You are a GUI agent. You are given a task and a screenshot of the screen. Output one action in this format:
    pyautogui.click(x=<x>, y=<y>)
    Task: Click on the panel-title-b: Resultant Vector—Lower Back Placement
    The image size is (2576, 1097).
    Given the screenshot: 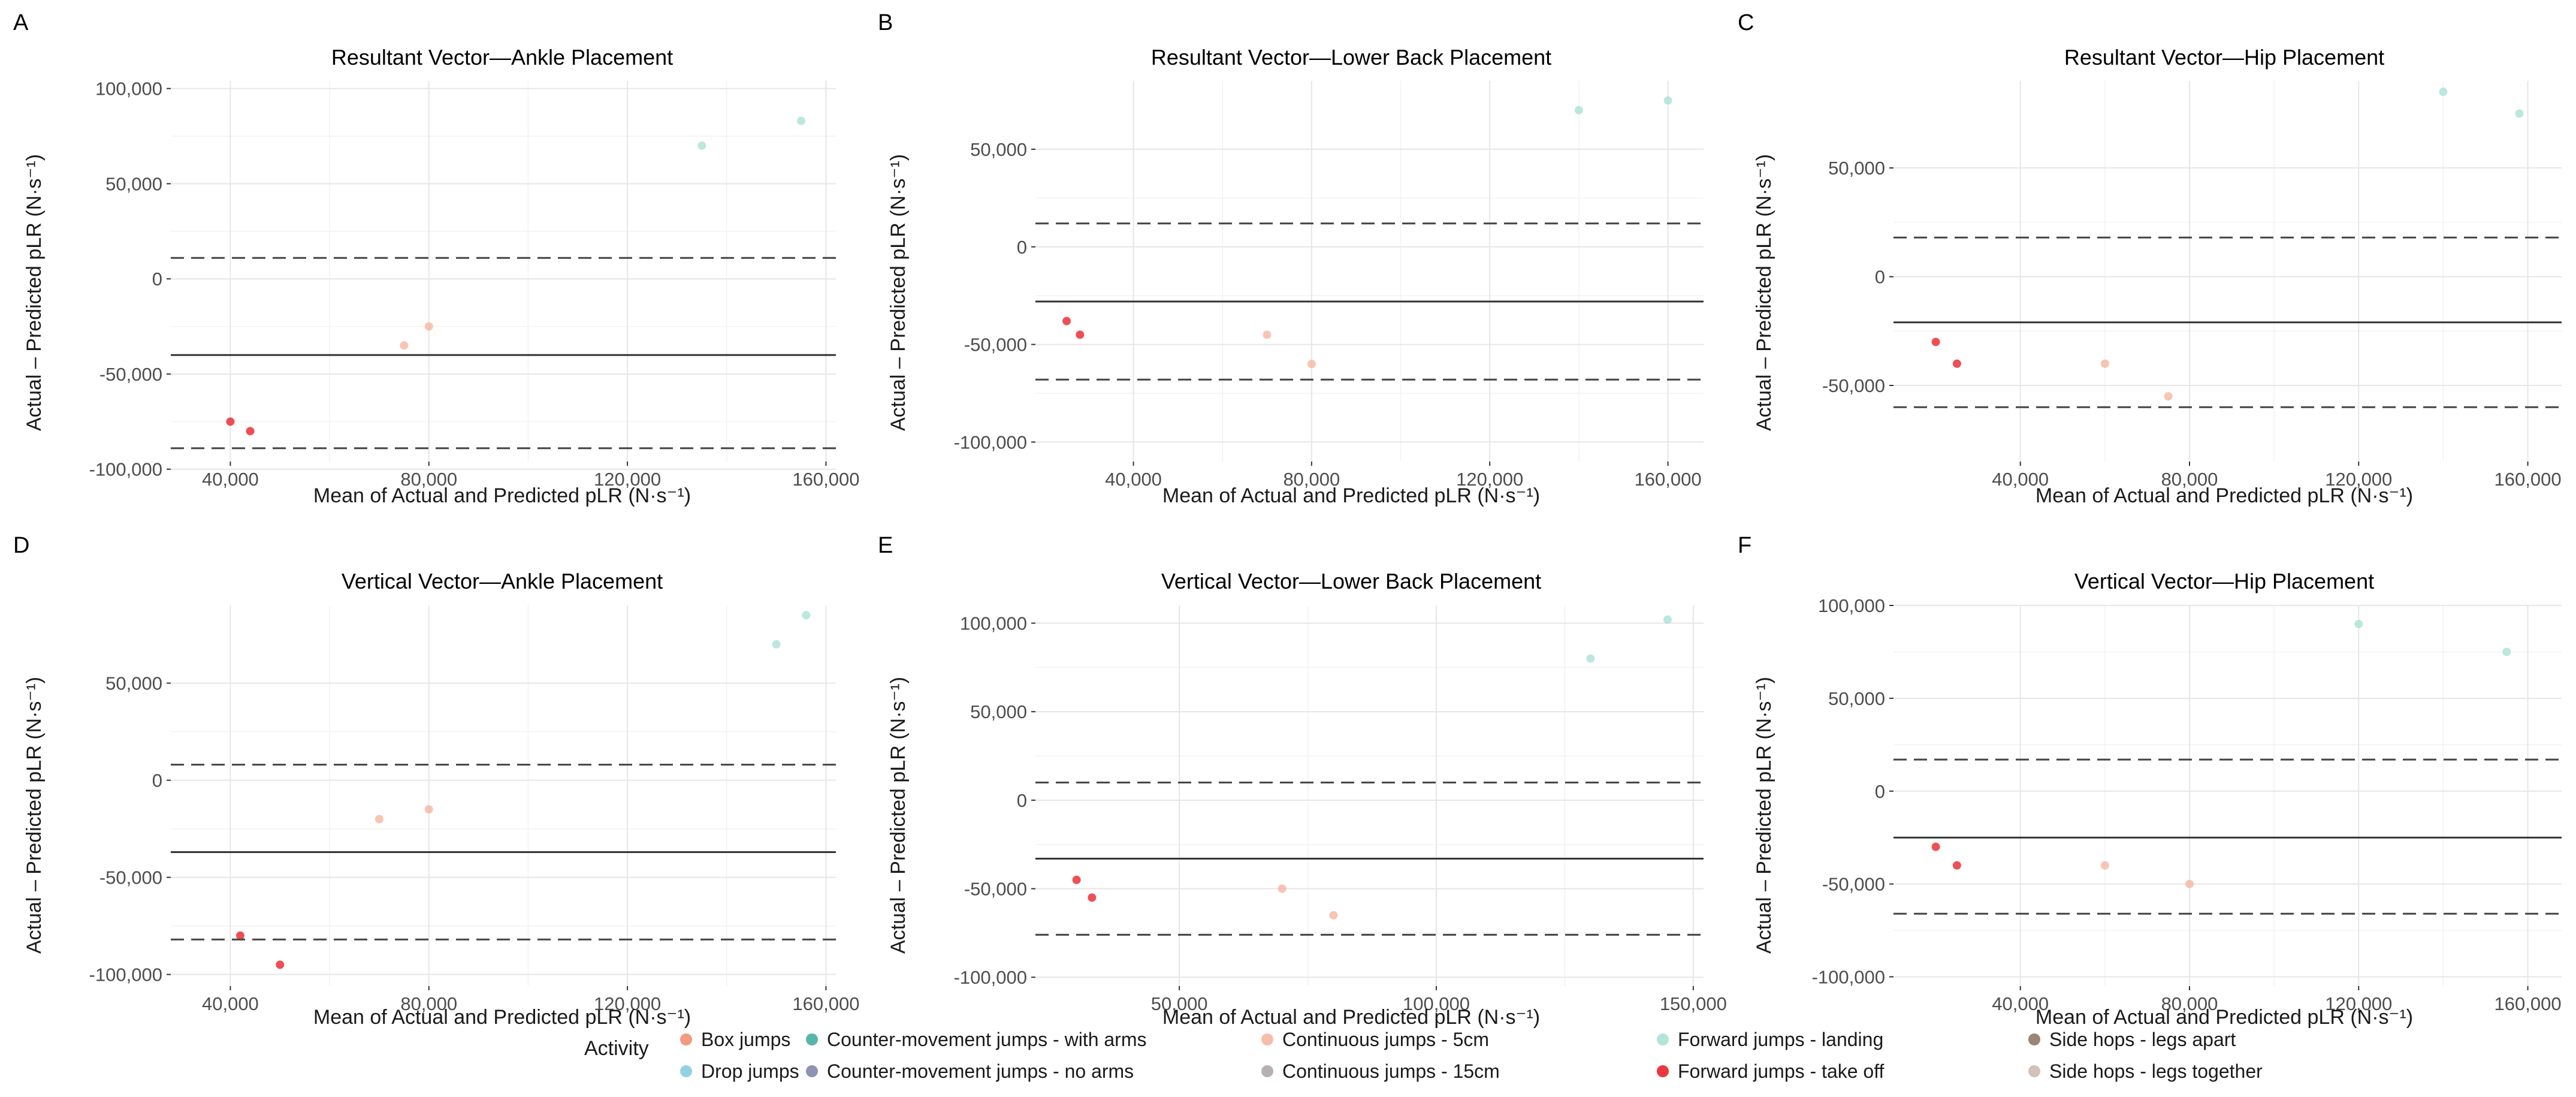 What is the action you would take?
    pyautogui.click(x=1351, y=58)
    